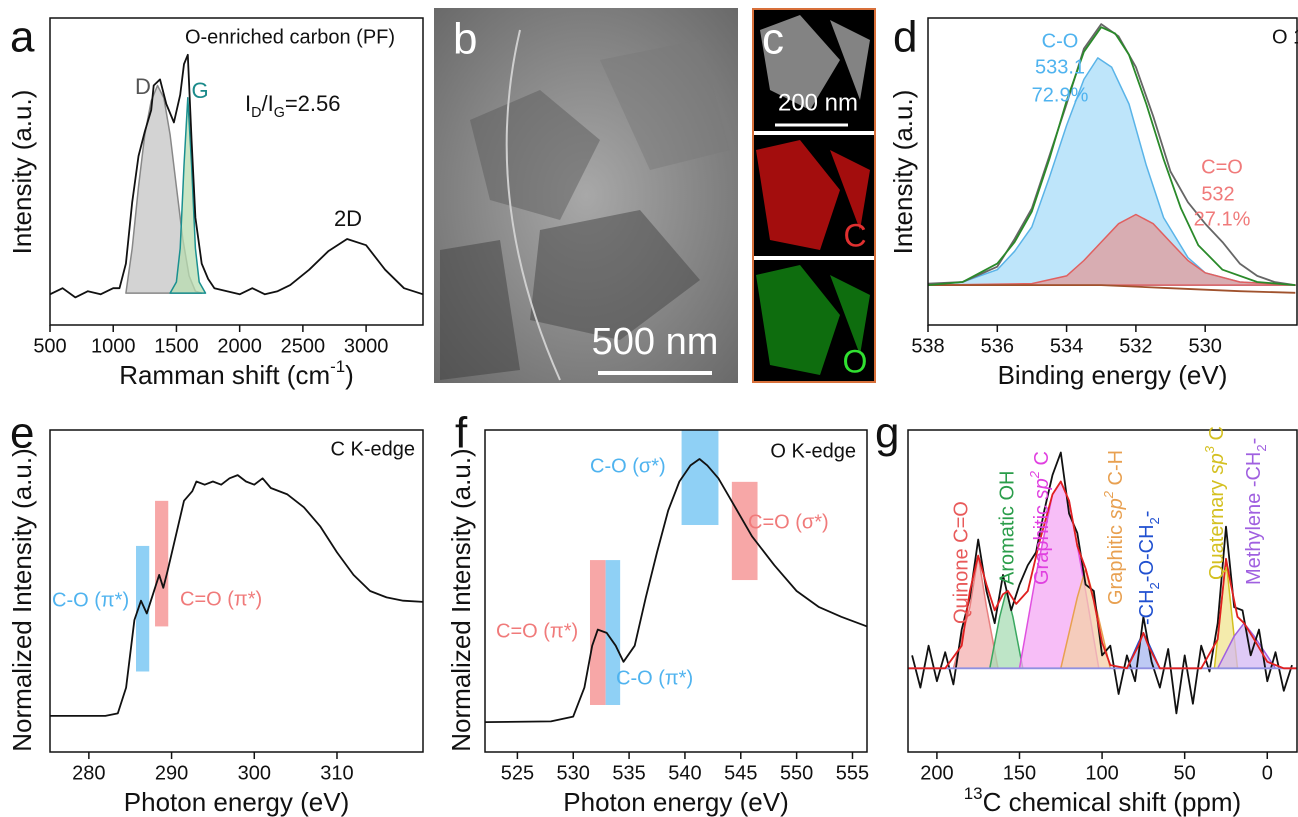  What do you see at coordinates (1042, 488) in the screenshot?
I see `text-part: sp` at bounding box center [1042, 488].